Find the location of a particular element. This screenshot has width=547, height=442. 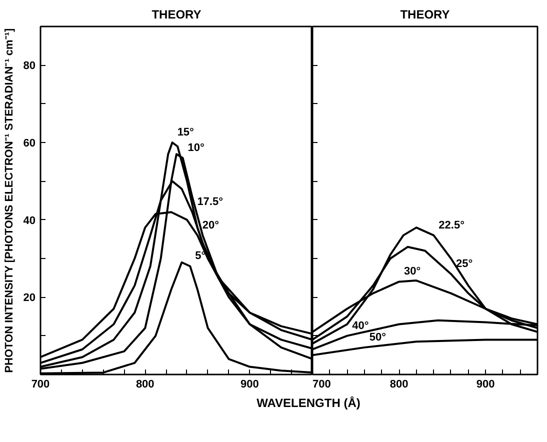

x-axis-title: WAVELENGTH (Å) is located at coordinates (308, 403).